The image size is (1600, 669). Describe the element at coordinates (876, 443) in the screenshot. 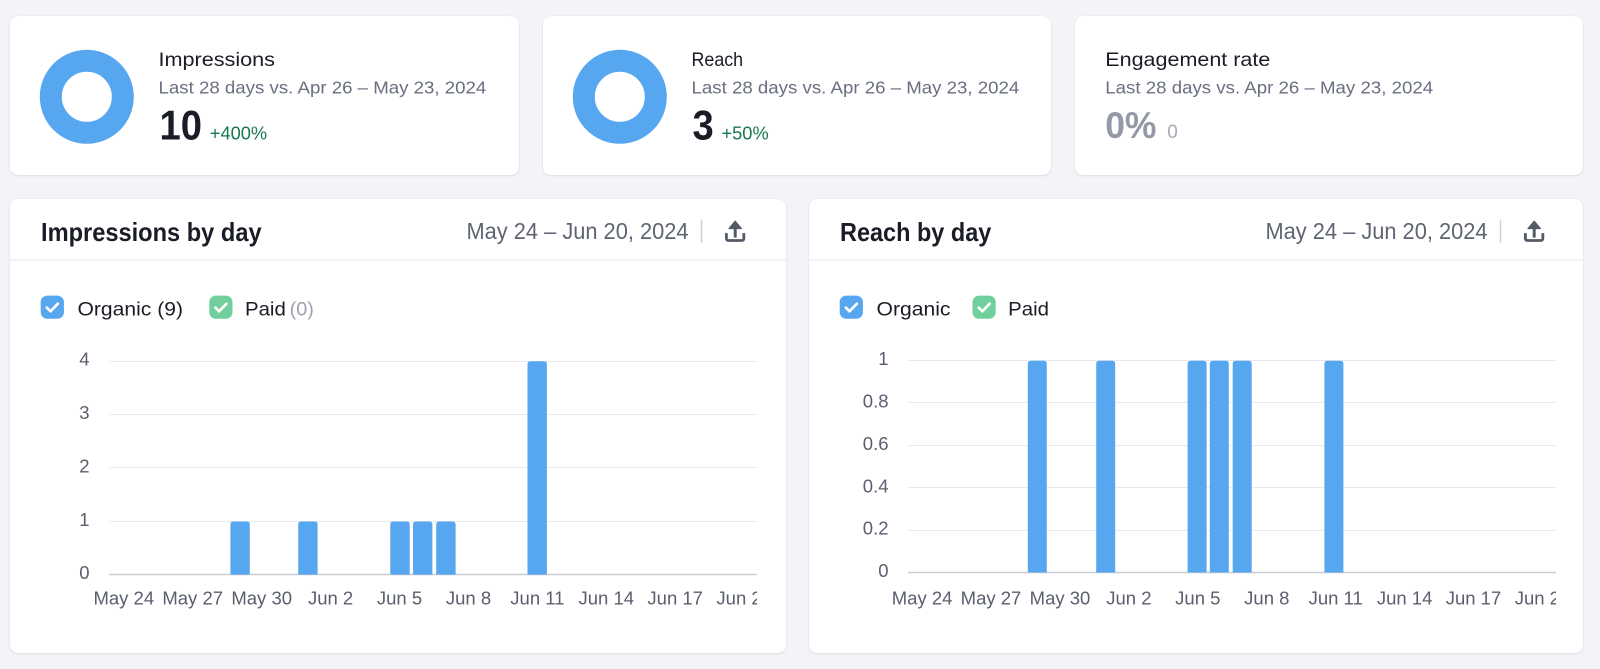

I see `svg-text: 0.6` at that location.